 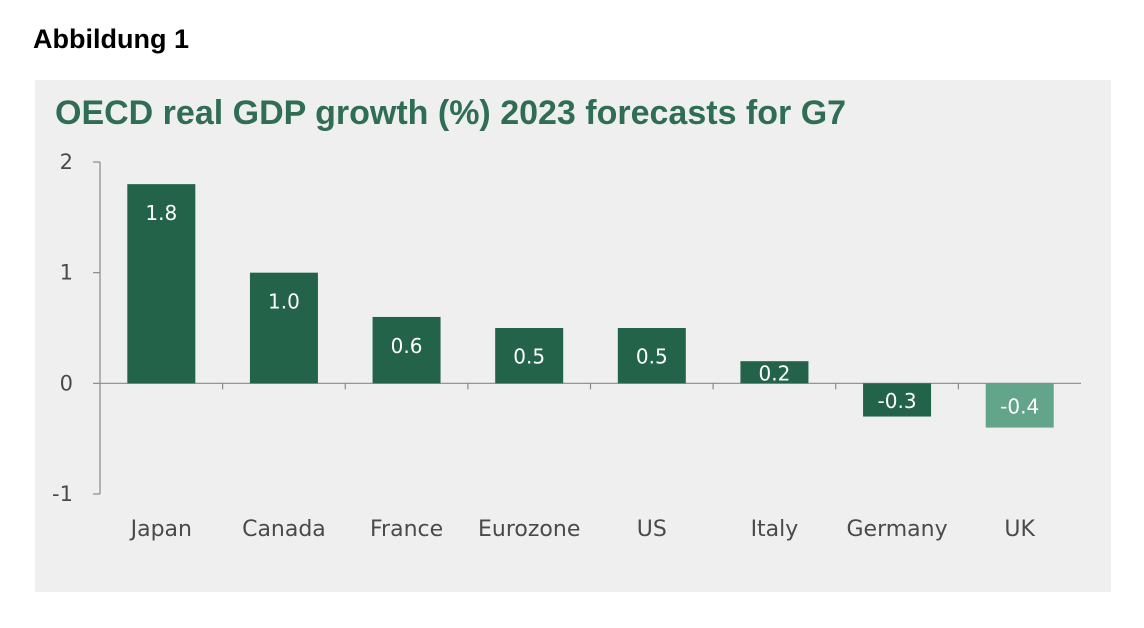 What do you see at coordinates (161, 213) in the screenshot?
I see `data-label: 1.8` at bounding box center [161, 213].